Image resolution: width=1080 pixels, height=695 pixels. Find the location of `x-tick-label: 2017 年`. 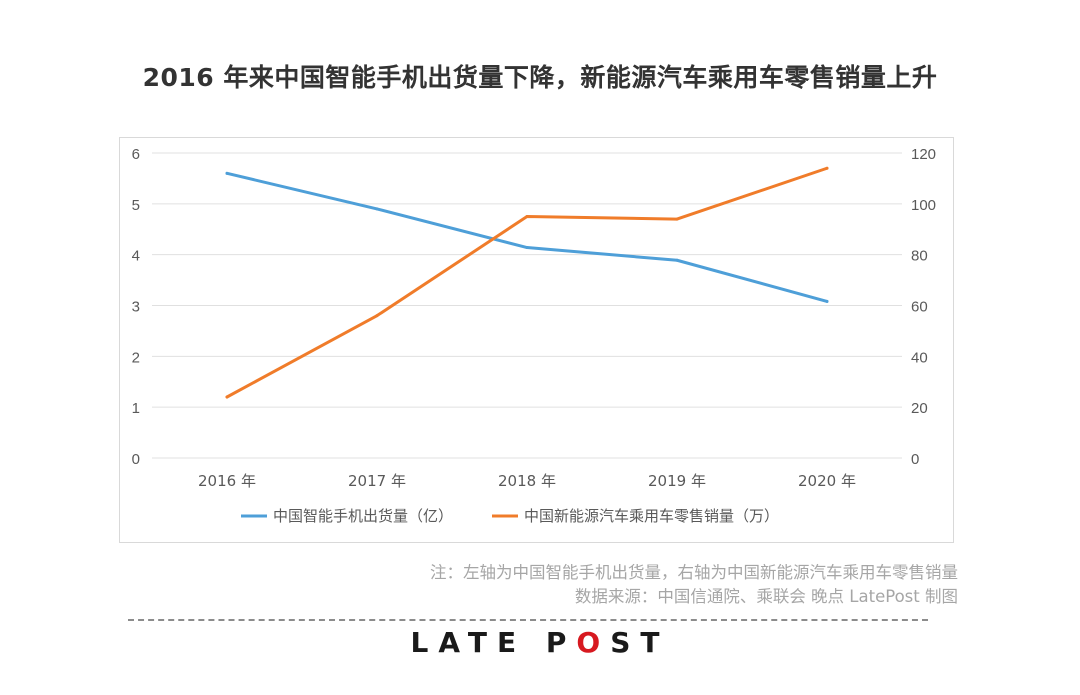

x-tick-label: 2017 年 is located at coordinates (377, 481).